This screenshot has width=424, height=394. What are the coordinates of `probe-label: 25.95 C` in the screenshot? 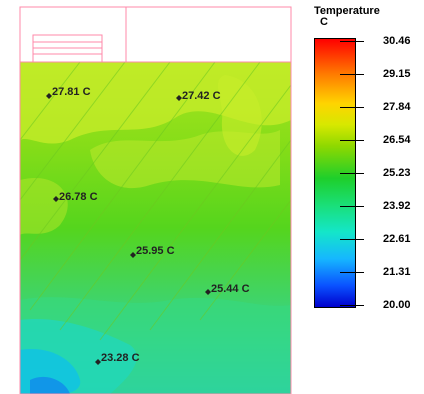 It's located at (155, 251).